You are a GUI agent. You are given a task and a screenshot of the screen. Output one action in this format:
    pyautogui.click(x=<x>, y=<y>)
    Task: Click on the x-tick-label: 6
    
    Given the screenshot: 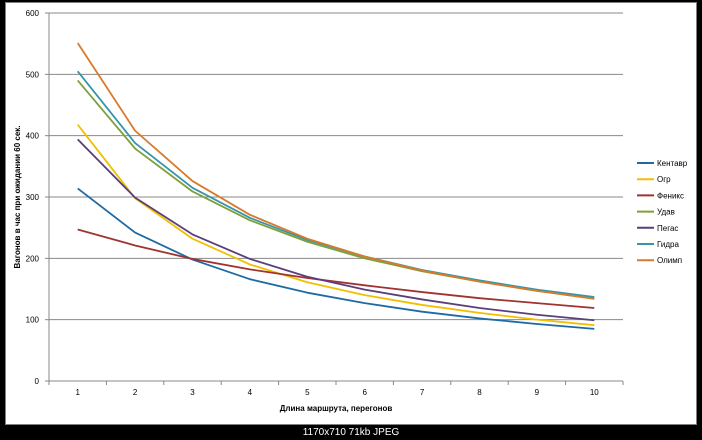 What is the action you would take?
    pyautogui.click(x=364, y=392)
    